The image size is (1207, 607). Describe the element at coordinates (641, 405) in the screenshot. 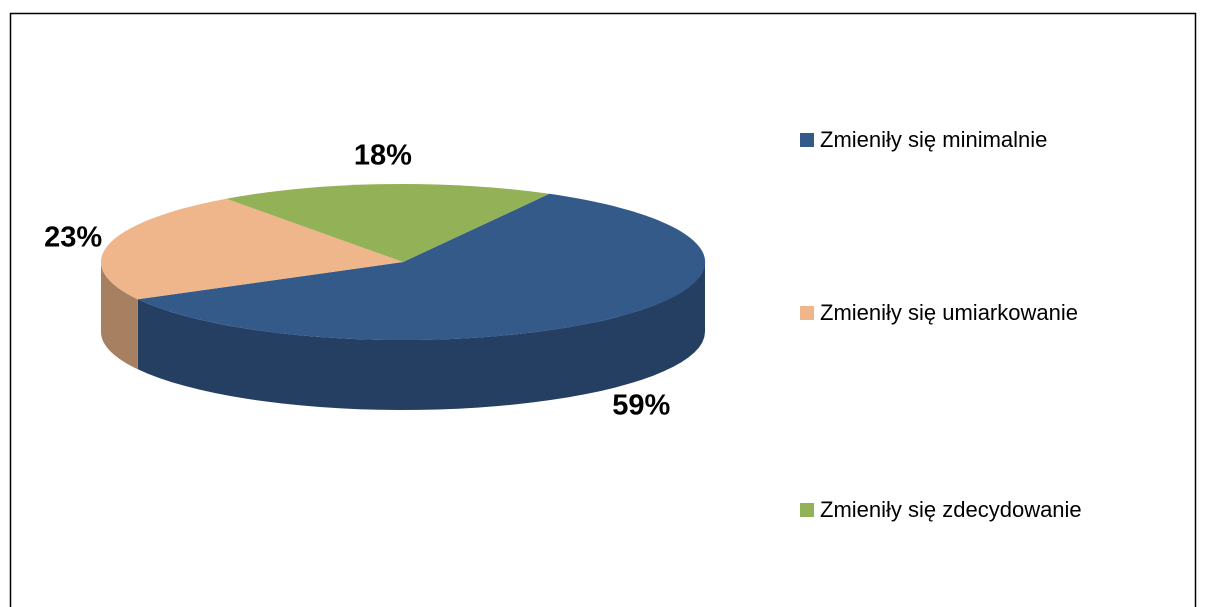

I see `data-label: 59%` at that location.